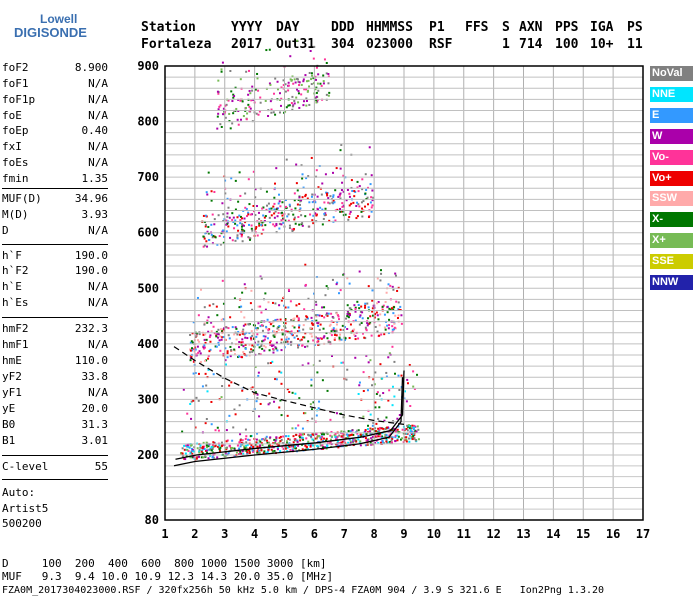 This screenshot has width=700, height=600. I want to click on param-label: M(D), so click(15, 214).